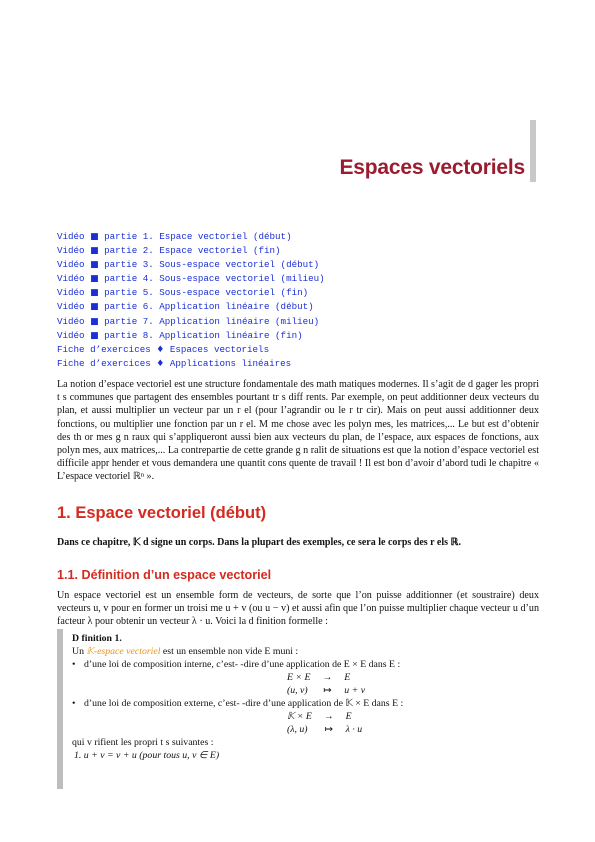 The width and height of the screenshot is (595, 842). What do you see at coordinates (203, 335) in the screenshot?
I see `link-text: partie 8. Application linéaire (fin)` at bounding box center [203, 335].